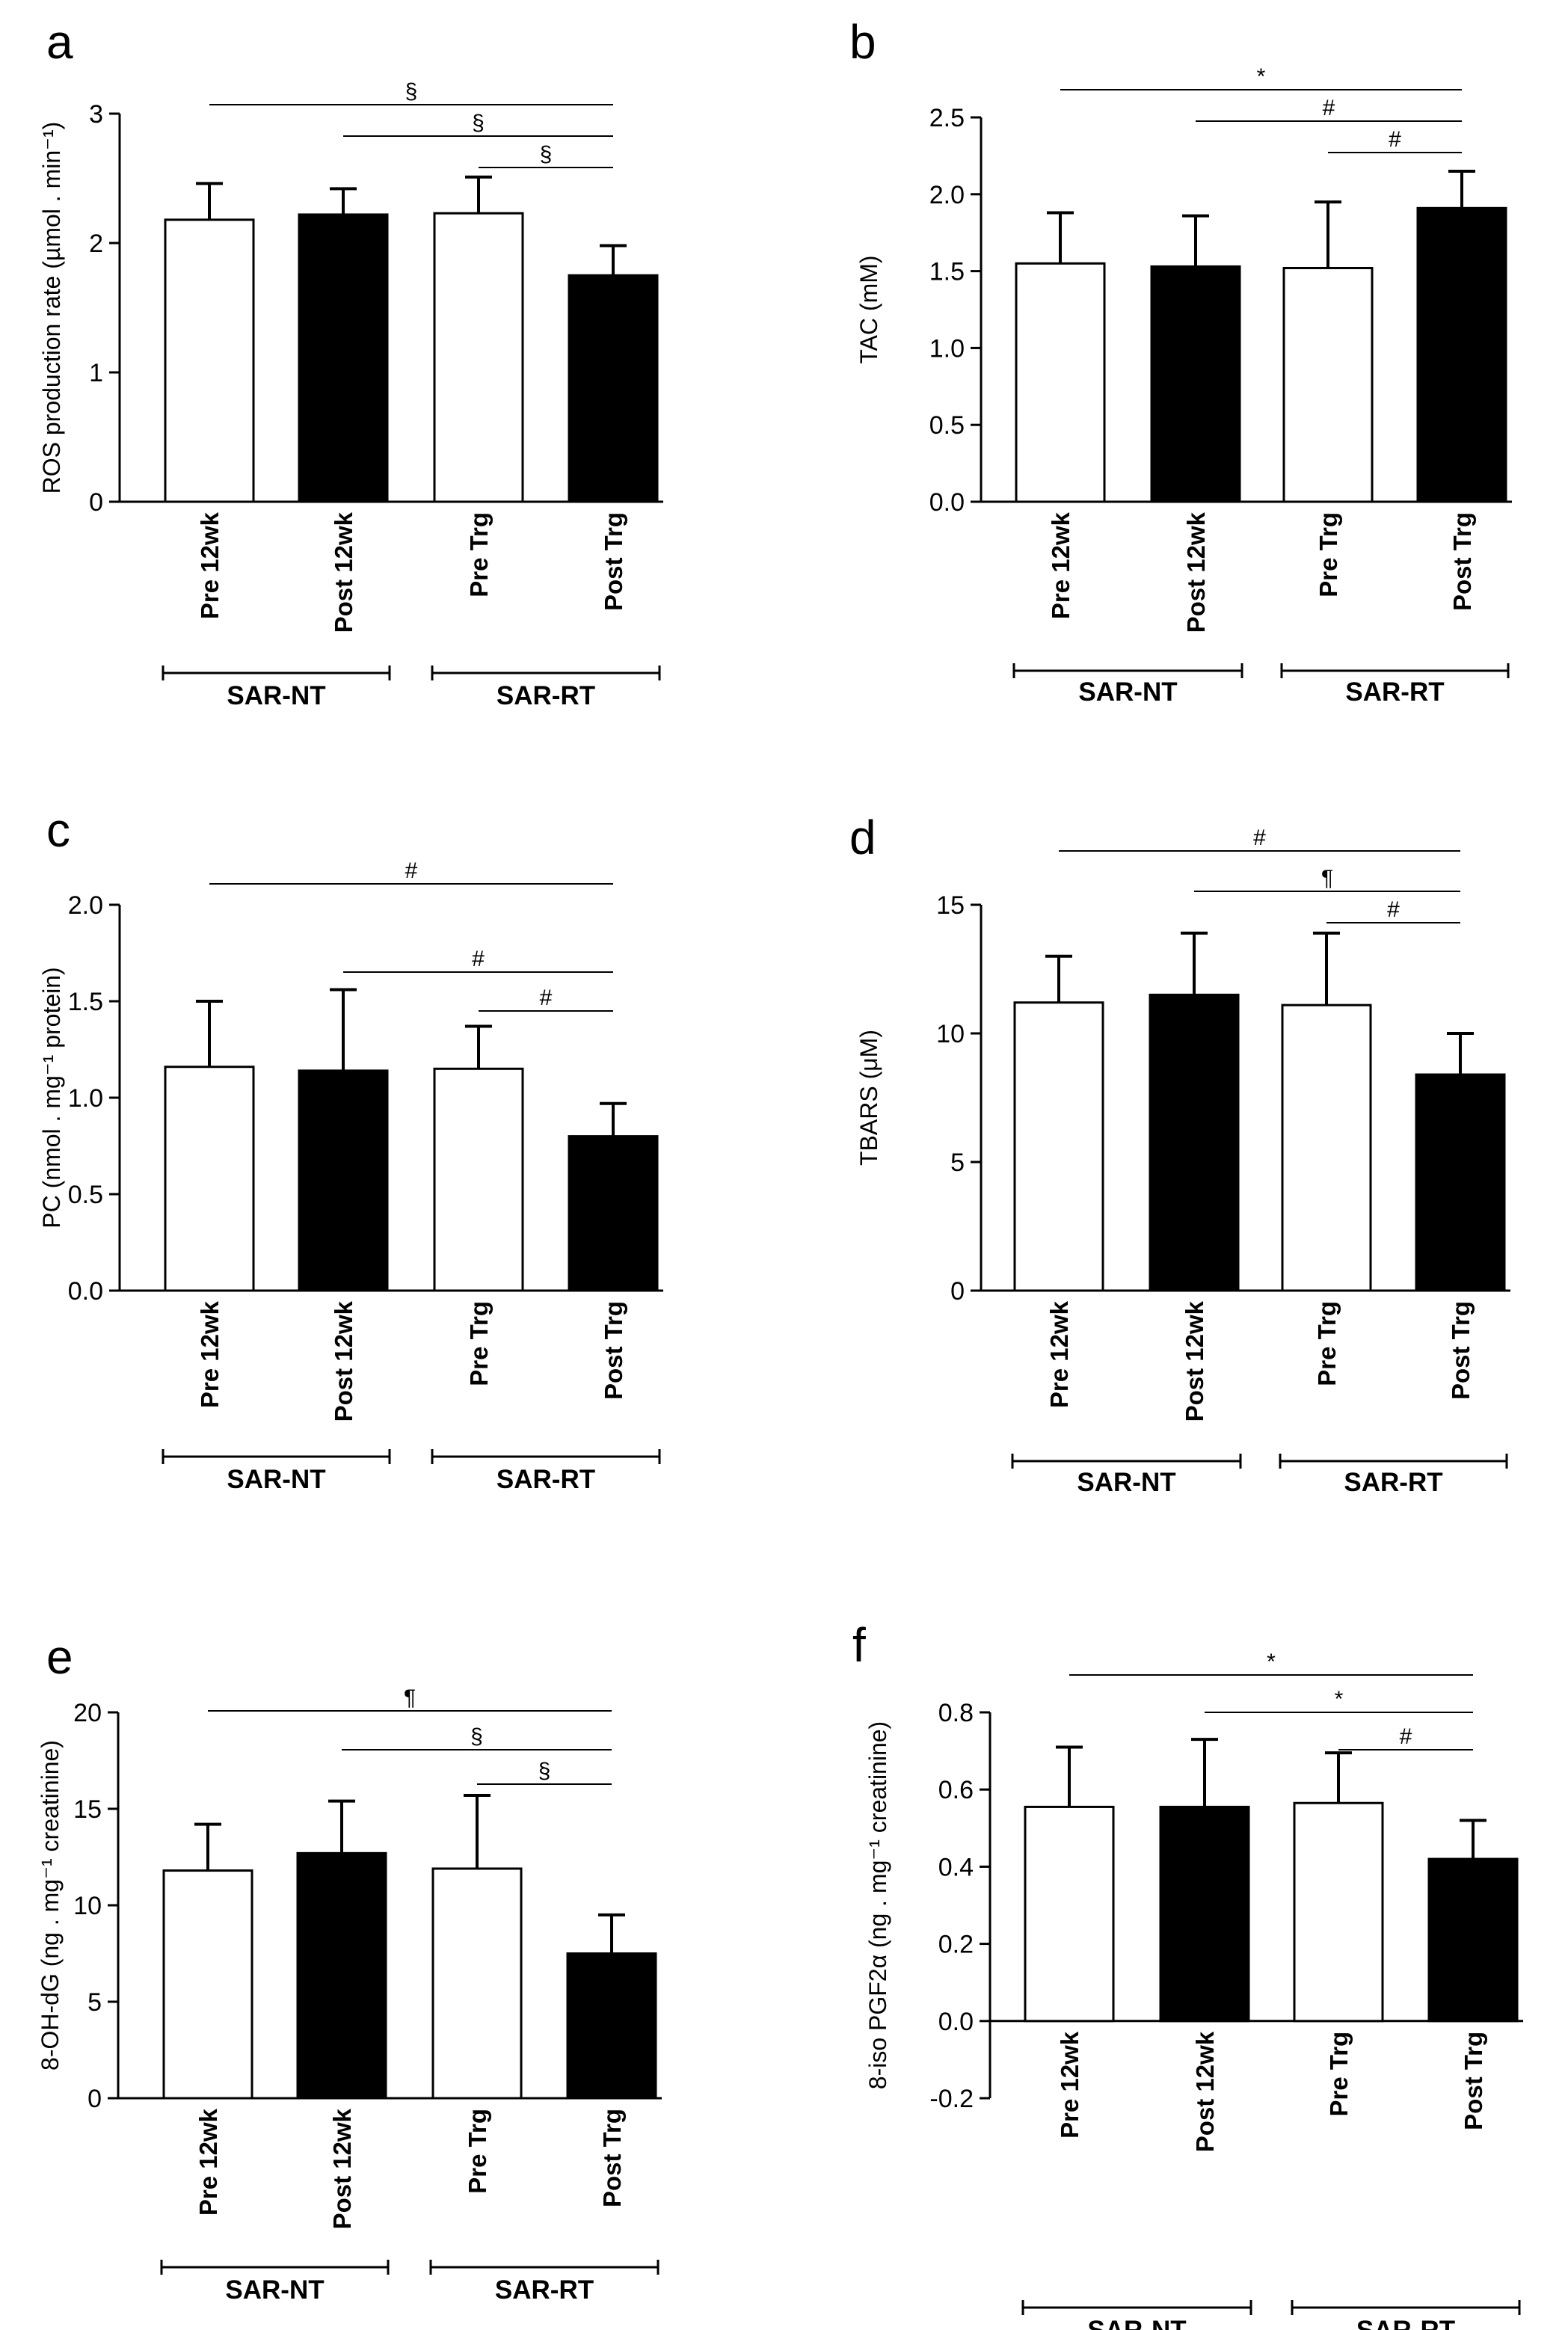 This screenshot has width=1568, height=2330. I want to click on y-axis-label: 8-OH-dG (ng . mg⁻¹ creatinine), so click(50, 1906).